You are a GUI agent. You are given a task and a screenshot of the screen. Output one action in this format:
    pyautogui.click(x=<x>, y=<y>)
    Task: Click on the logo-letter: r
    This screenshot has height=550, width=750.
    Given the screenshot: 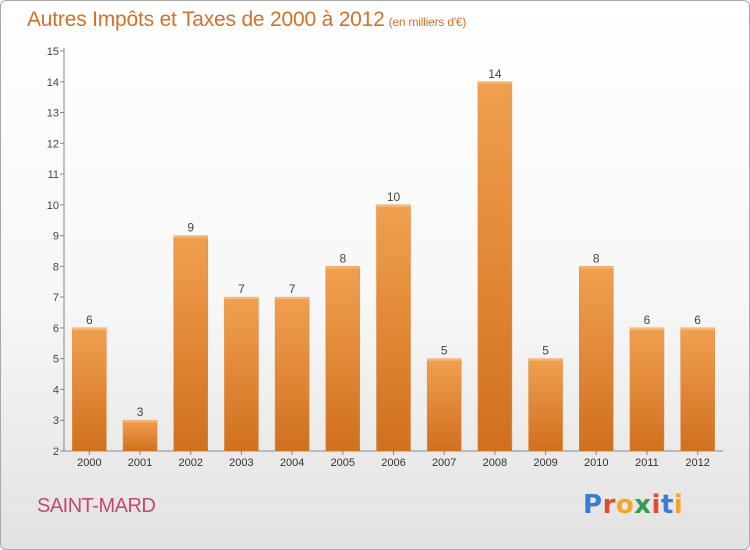 What is the action you would take?
    pyautogui.click(x=609, y=505)
    